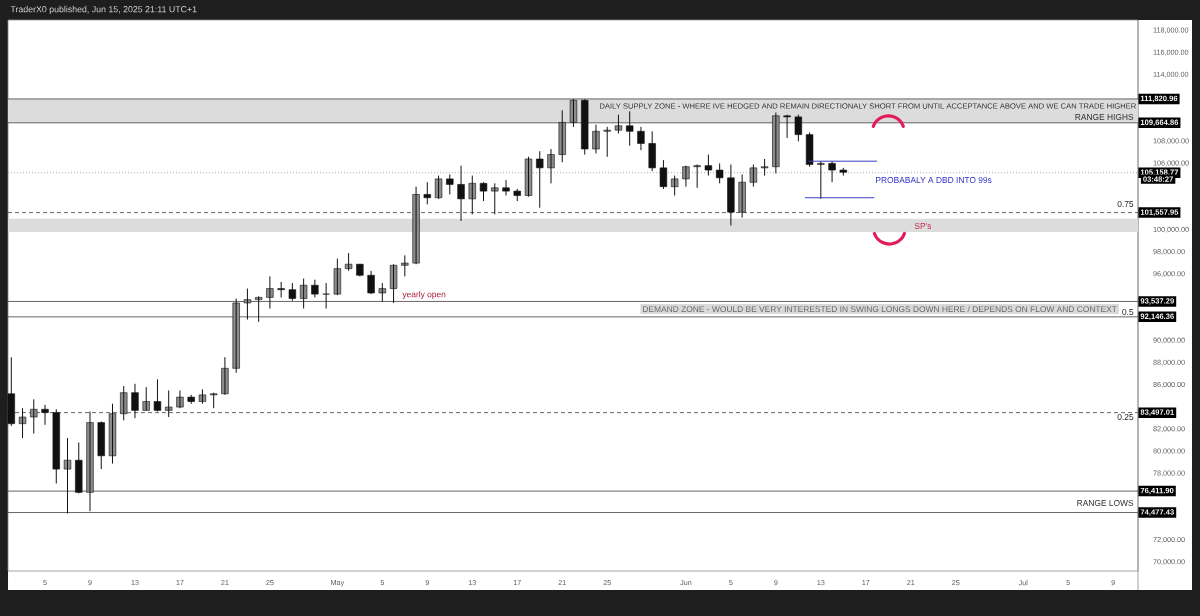  Describe the element at coordinates (424, 295) in the screenshot. I see `annotation: yearly open` at that location.